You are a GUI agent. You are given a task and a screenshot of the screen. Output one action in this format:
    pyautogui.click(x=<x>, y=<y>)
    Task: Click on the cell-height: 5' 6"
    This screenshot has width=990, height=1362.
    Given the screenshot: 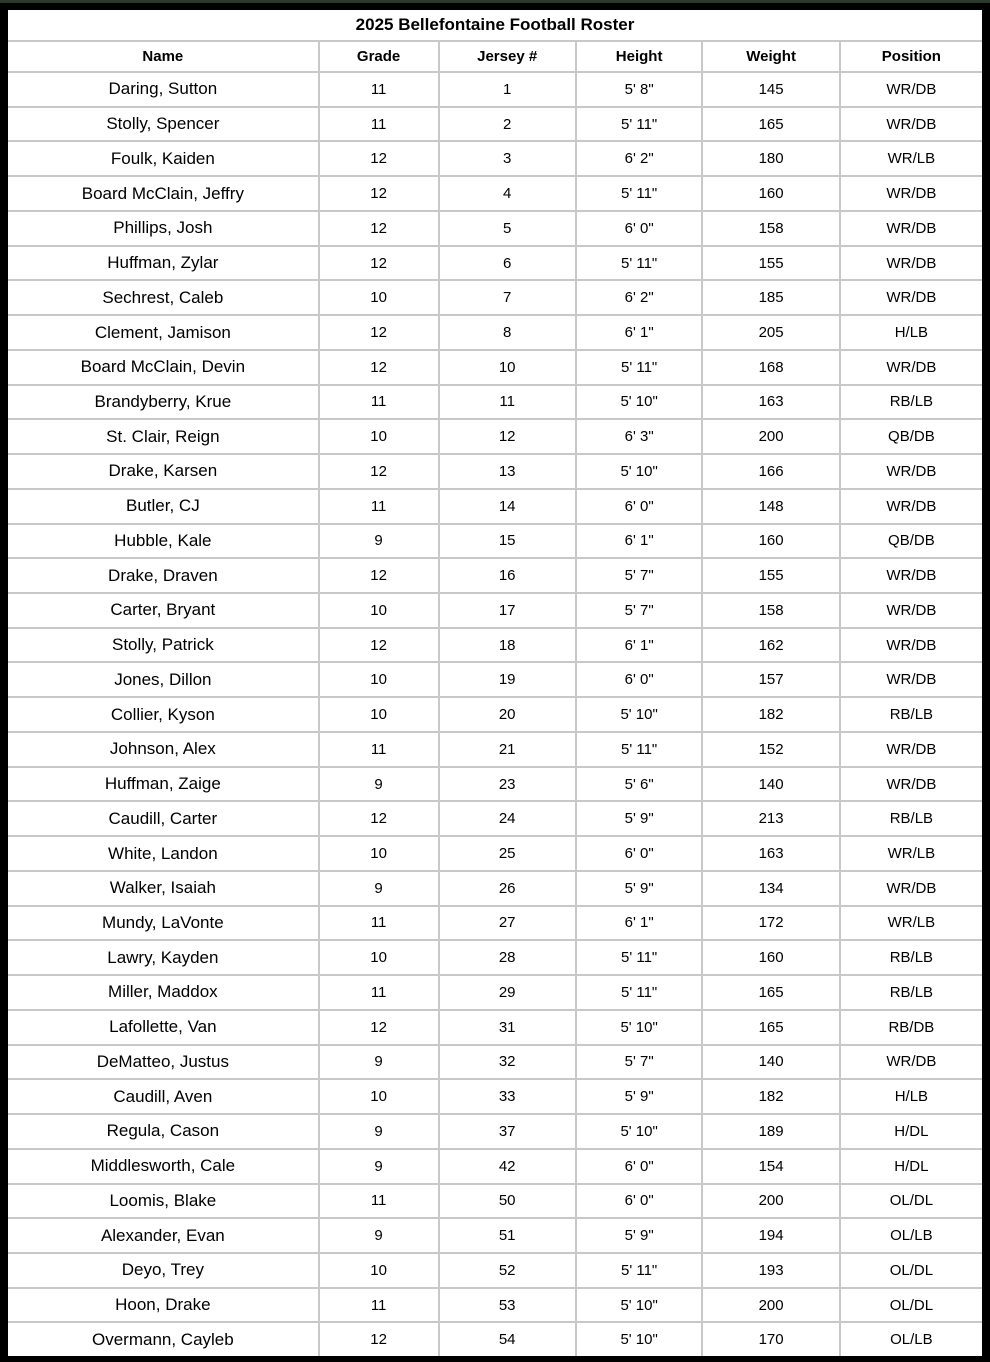 What is the action you would take?
    pyautogui.click(x=639, y=784)
    